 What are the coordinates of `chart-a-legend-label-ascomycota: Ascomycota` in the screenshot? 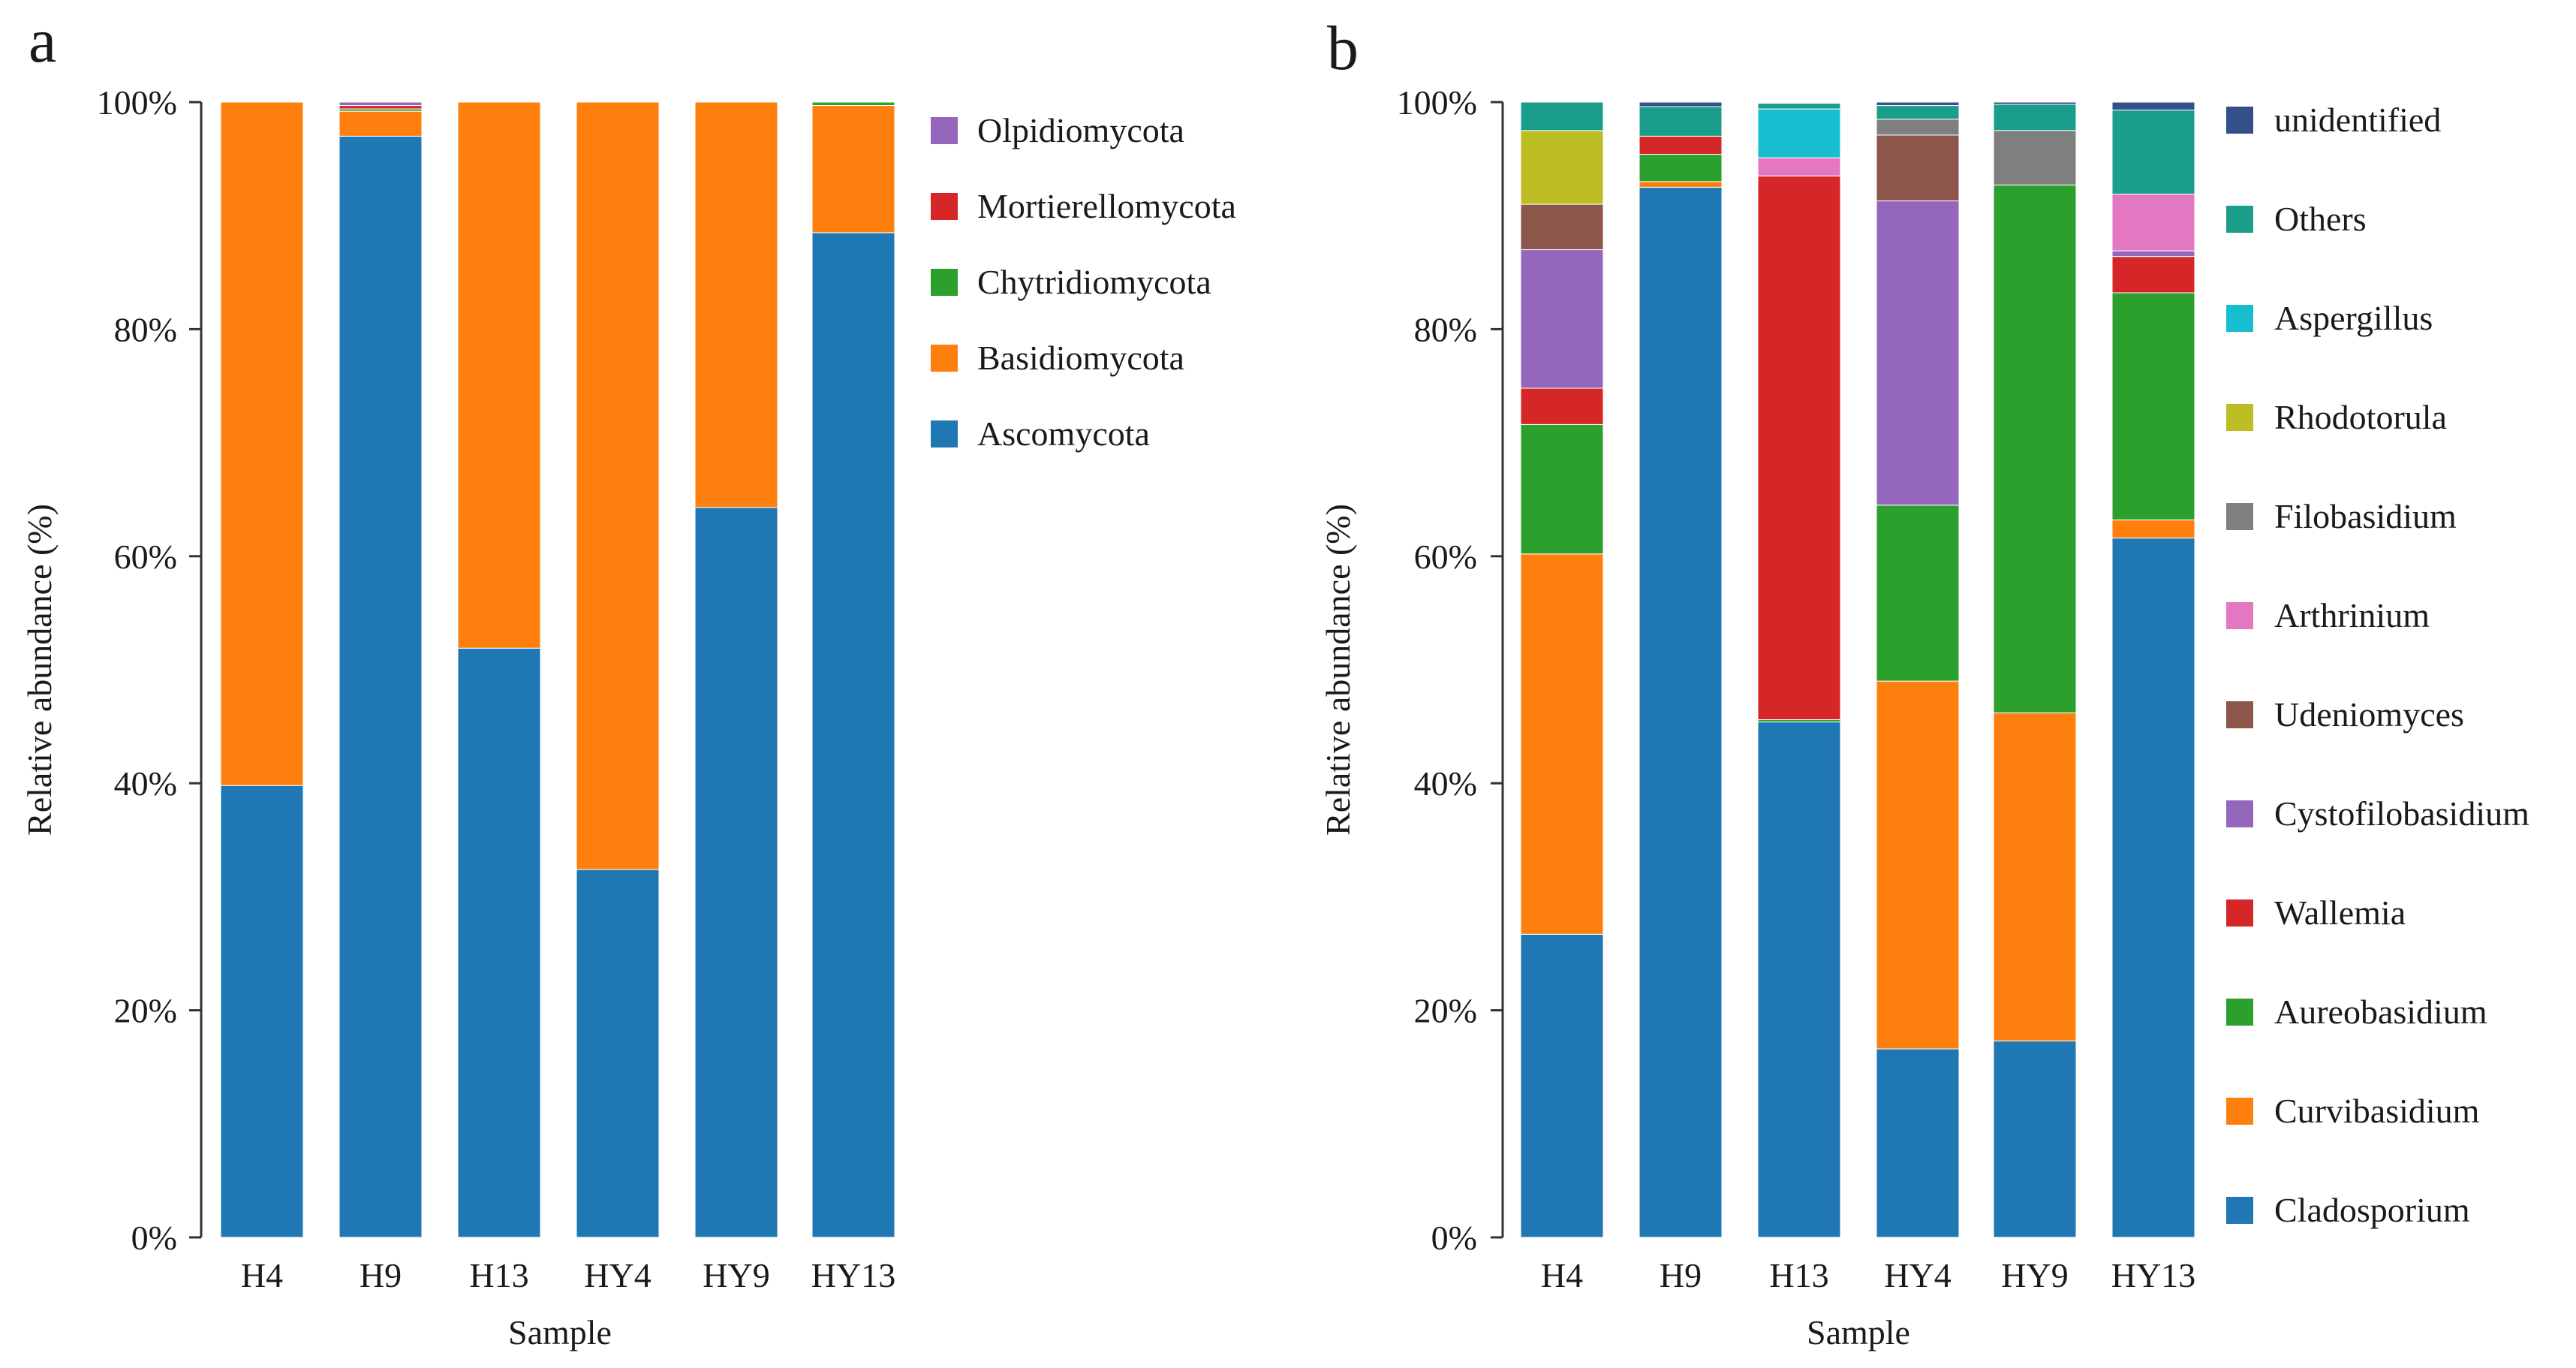 It's located at (1063, 433).